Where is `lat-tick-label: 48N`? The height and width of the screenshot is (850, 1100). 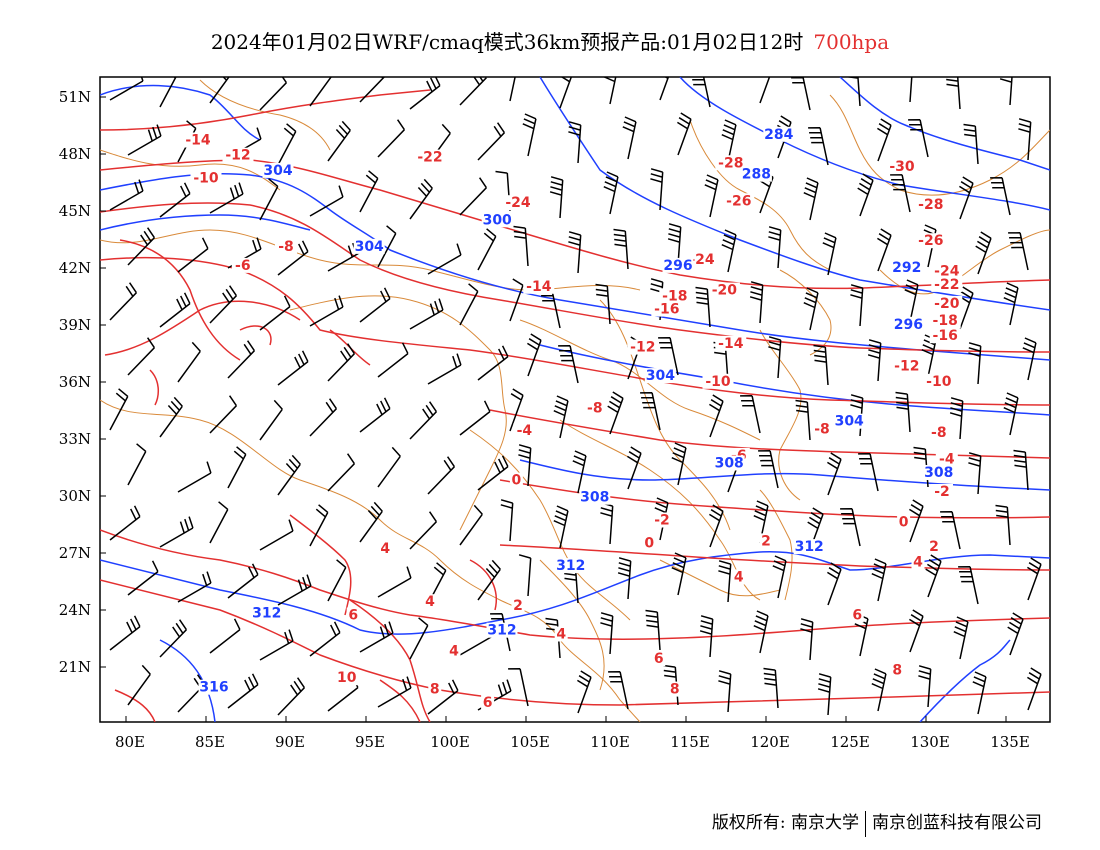 lat-tick-label: 48N is located at coordinates (75, 154).